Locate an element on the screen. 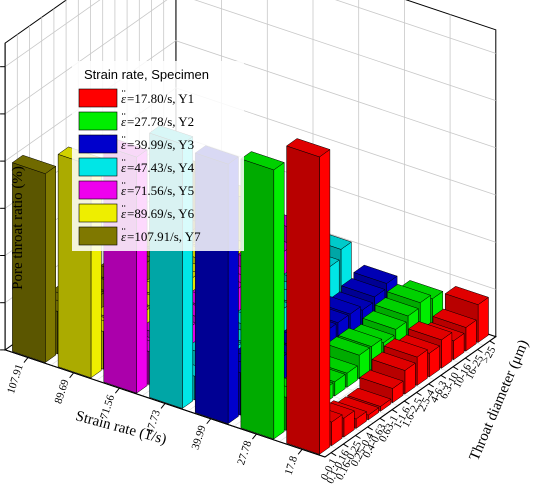 The width and height of the screenshot is (550, 487). legend-label: =27.78/s, Y2 is located at coordinates (160, 121).